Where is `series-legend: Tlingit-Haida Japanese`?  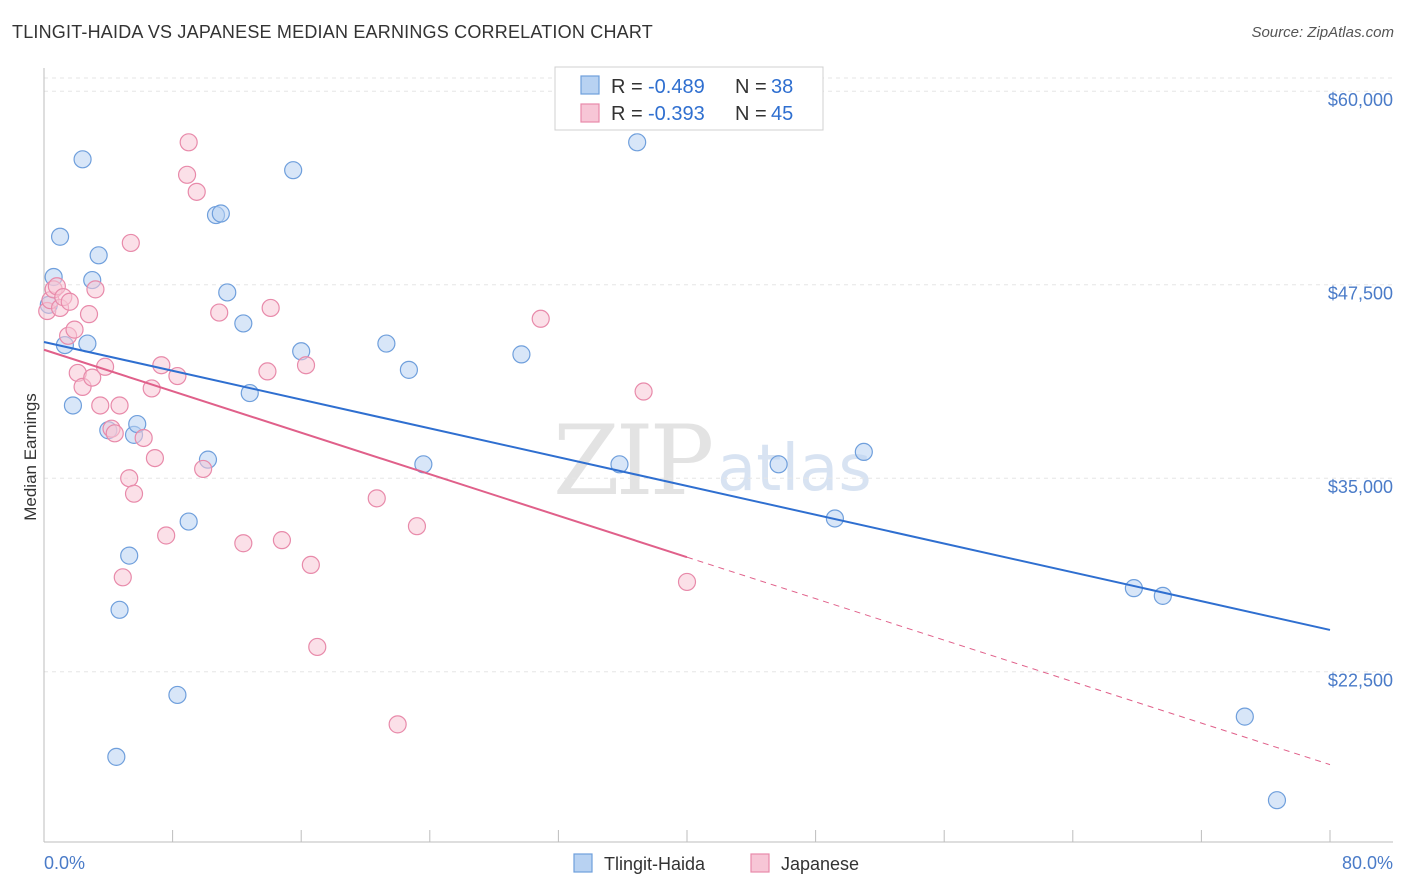
series-legend: Tlingit-Haida Japanese is located at coordinates (716, 863).